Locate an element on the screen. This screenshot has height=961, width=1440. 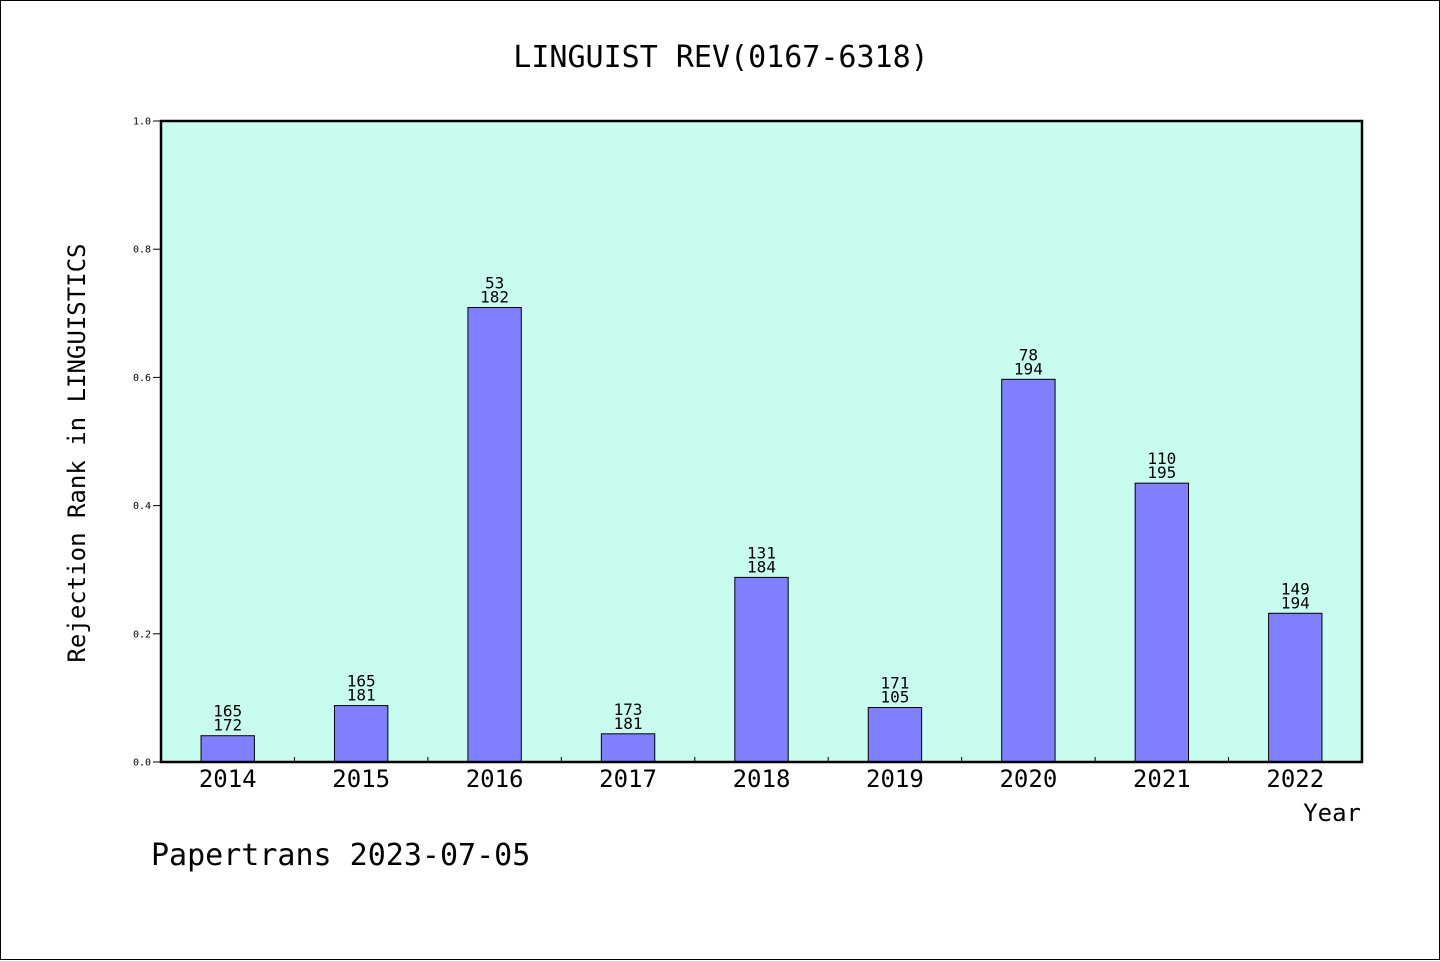
bar-label-bottom-2021: 195 is located at coordinates (1161, 472).